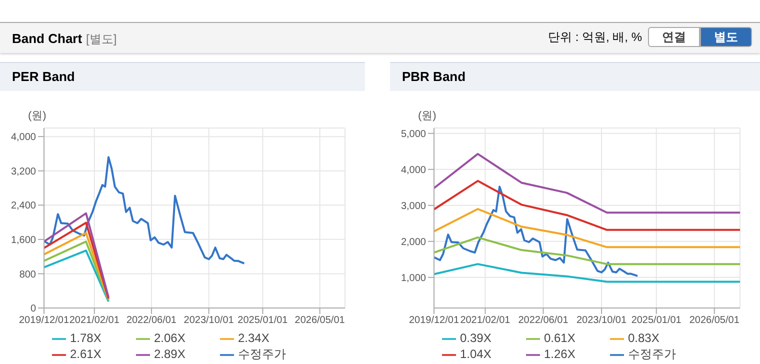 The height and width of the screenshot is (364, 760). Describe the element at coordinates (86, 354) in the screenshot. I see `legend-label: 2.61X` at that location.